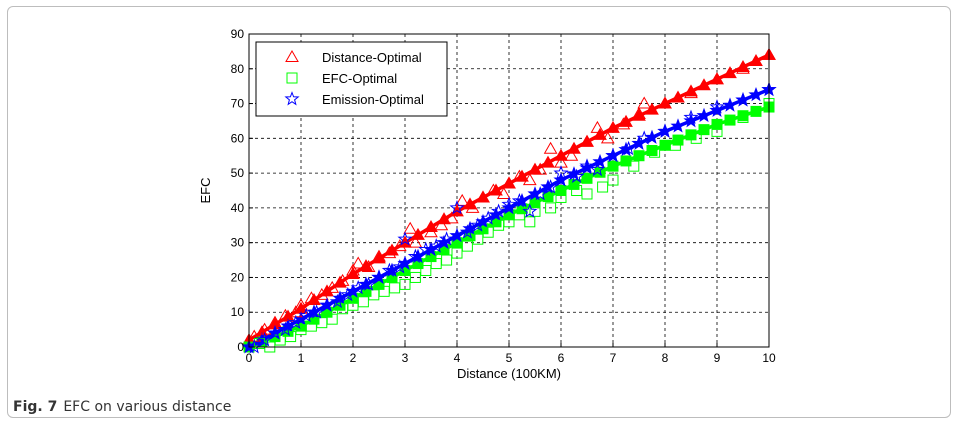 This screenshot has height=423, width=956. I want to click on x-tick-label: 2, so click(353, 358).